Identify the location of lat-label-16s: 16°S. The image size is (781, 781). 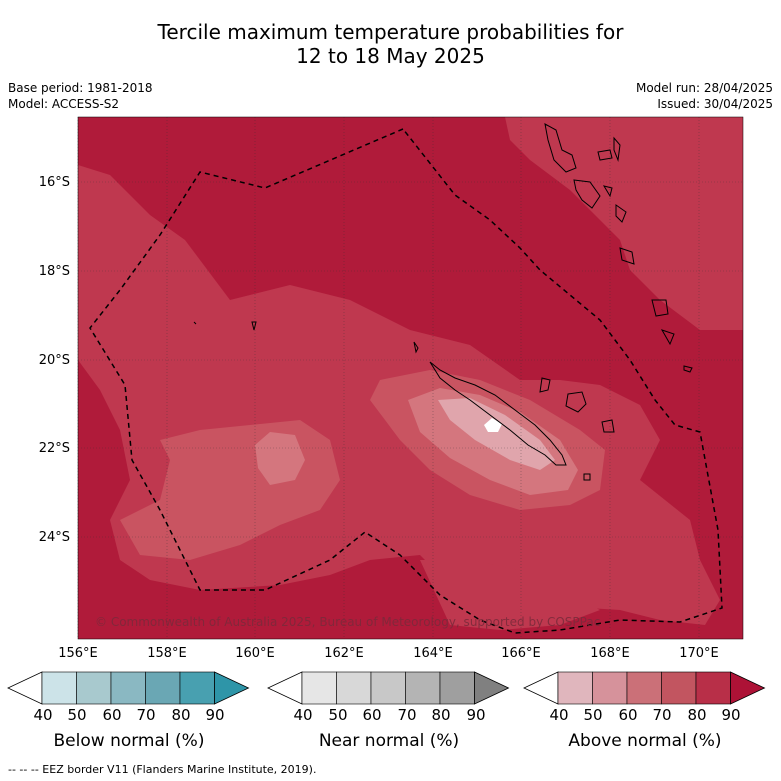
(54, 182).